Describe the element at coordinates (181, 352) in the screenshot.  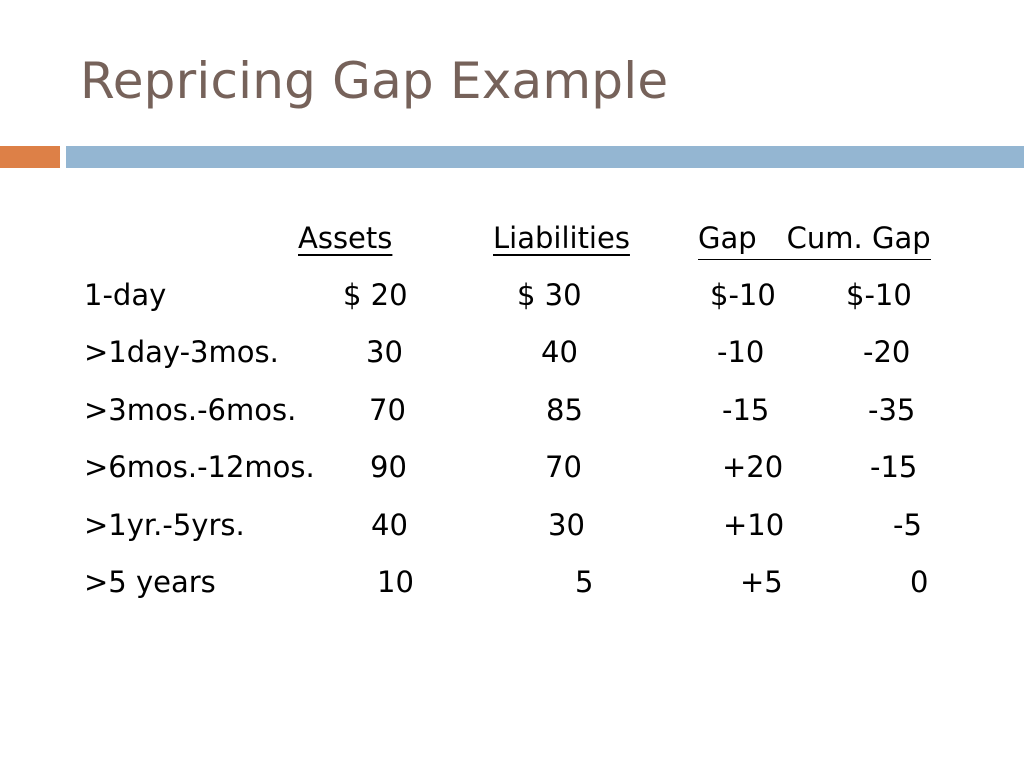
I see `row-2-label: >1day-3mos.` at that location.